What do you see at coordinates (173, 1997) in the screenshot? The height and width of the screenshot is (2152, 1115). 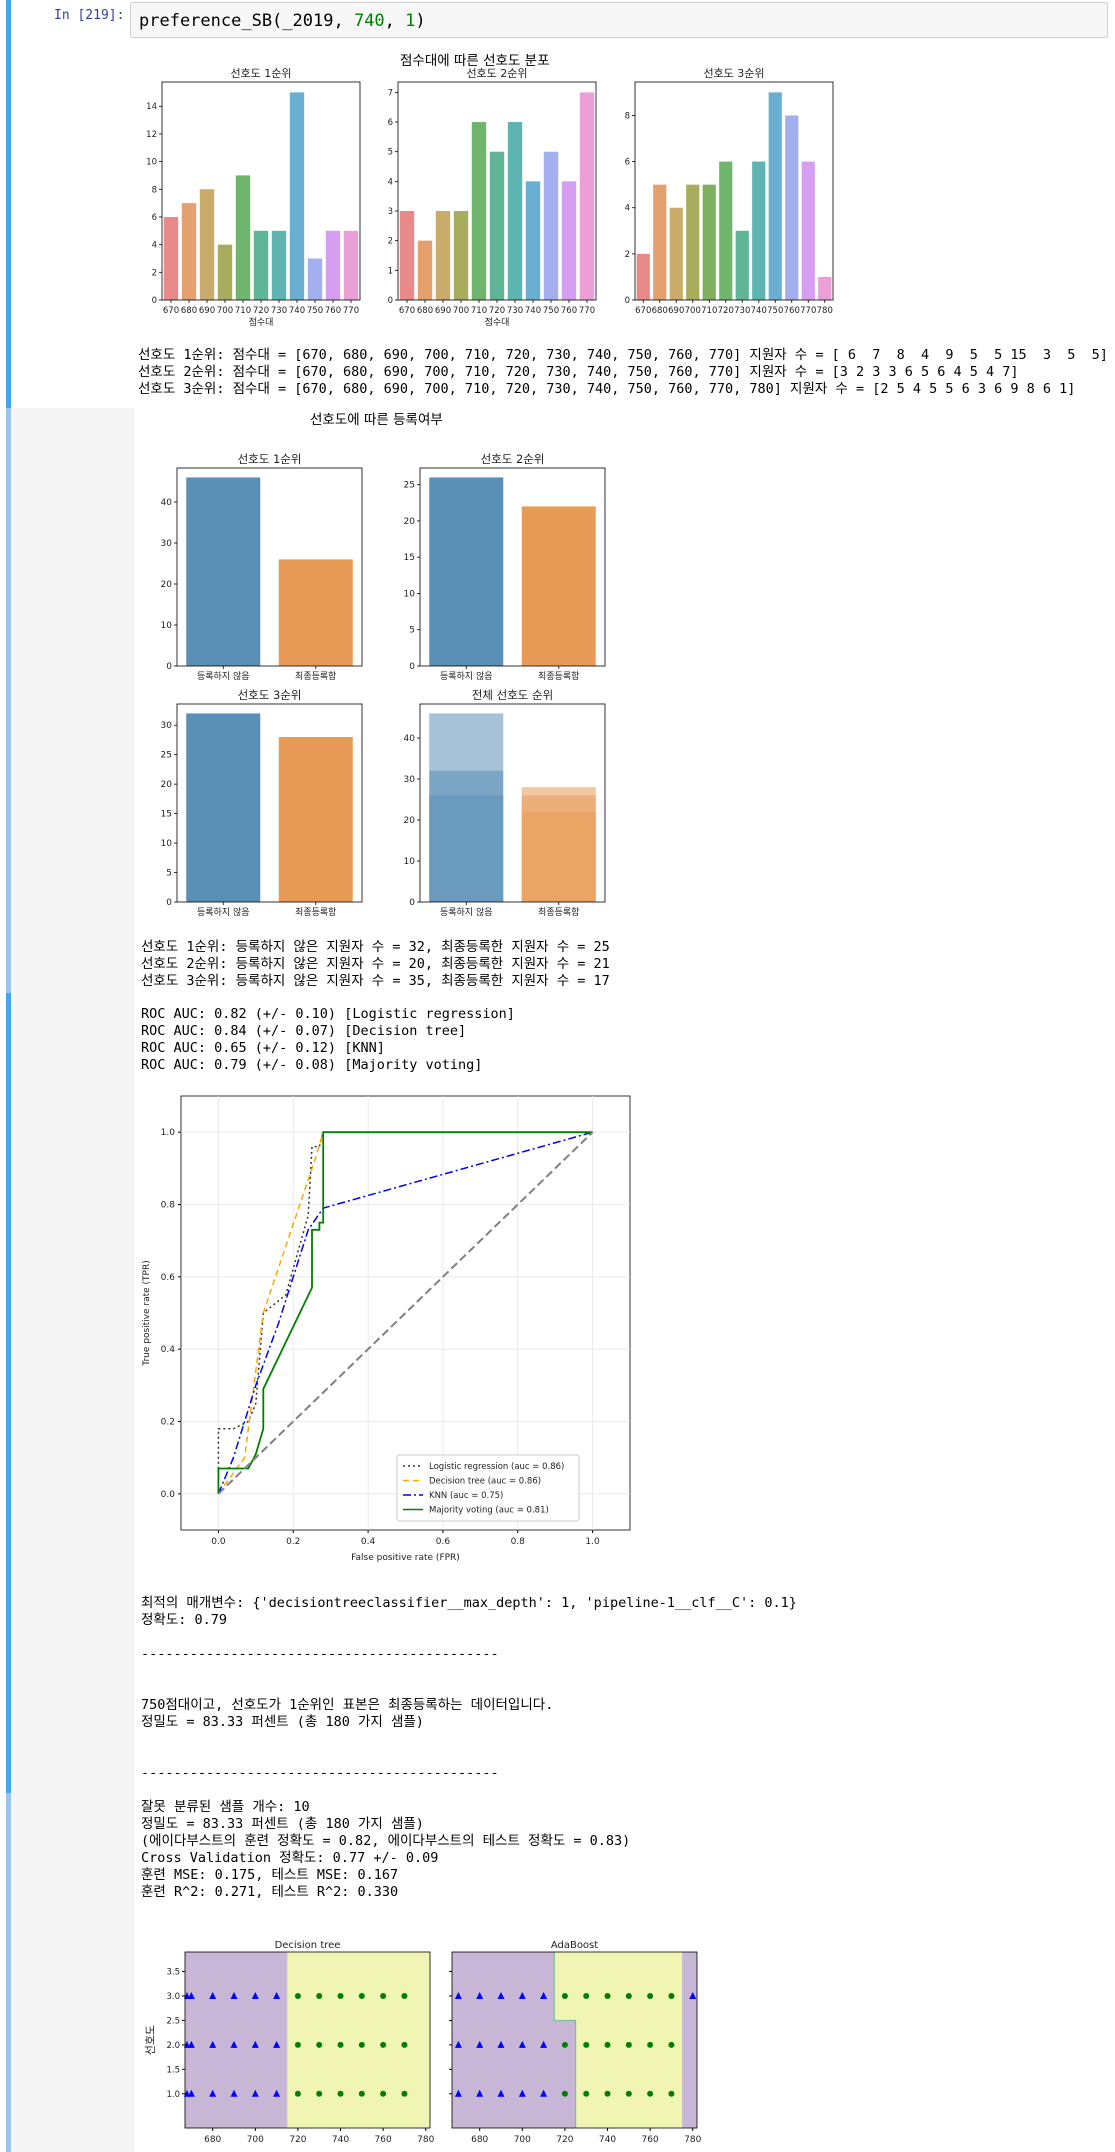 I see `y-tick-label: 3.0` at bounding box center [173, 1997].